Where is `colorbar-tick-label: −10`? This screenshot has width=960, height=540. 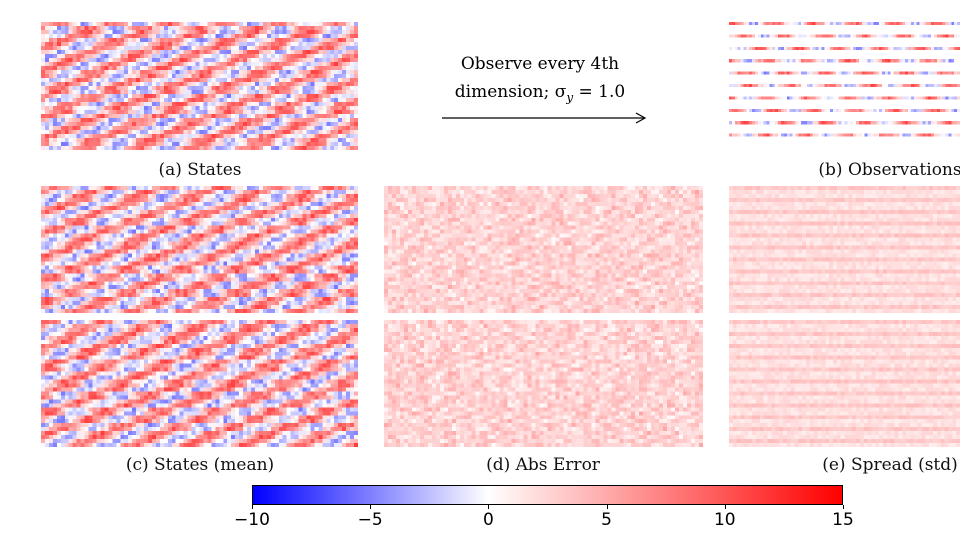
colorbar-tick-label: −10 is located at coordinates (252, 520).